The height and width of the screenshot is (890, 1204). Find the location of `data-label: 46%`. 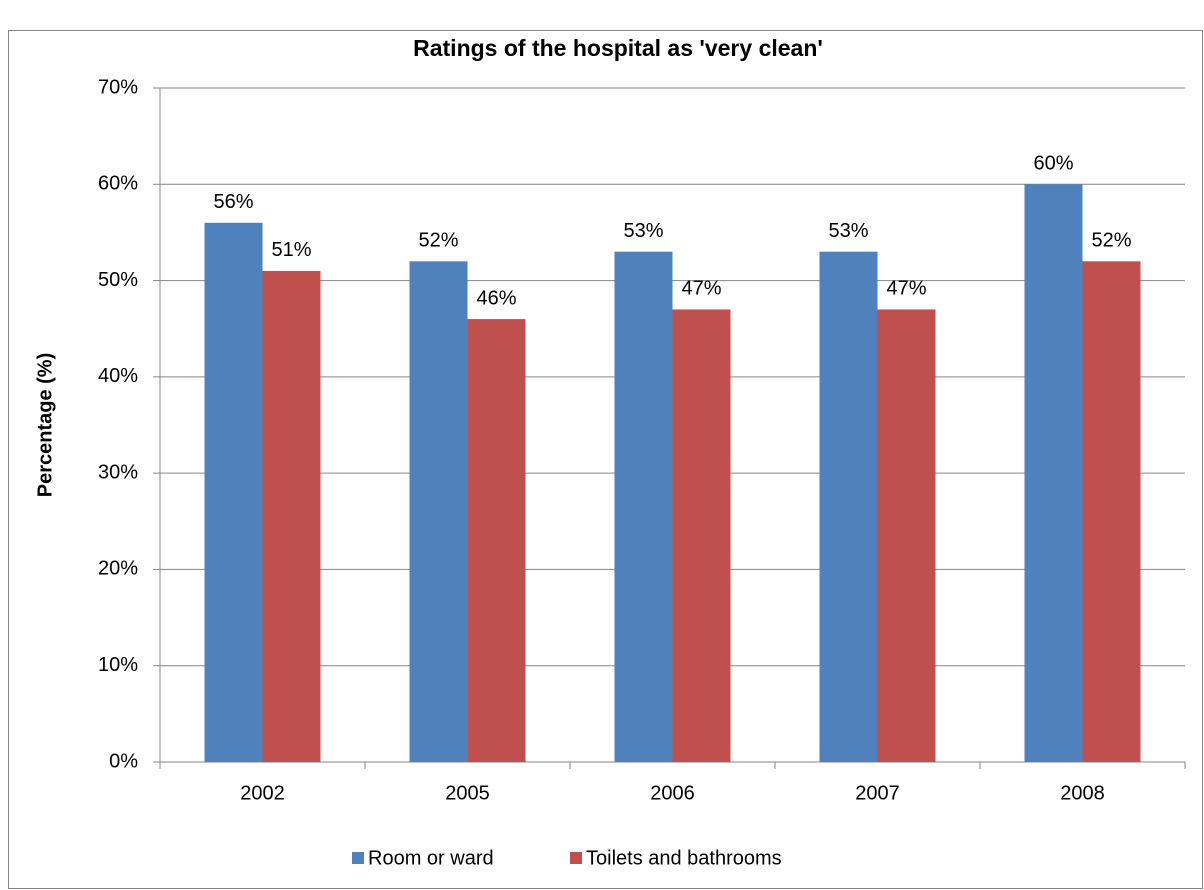

data-label: 46% is located at coordinates (496, 298).